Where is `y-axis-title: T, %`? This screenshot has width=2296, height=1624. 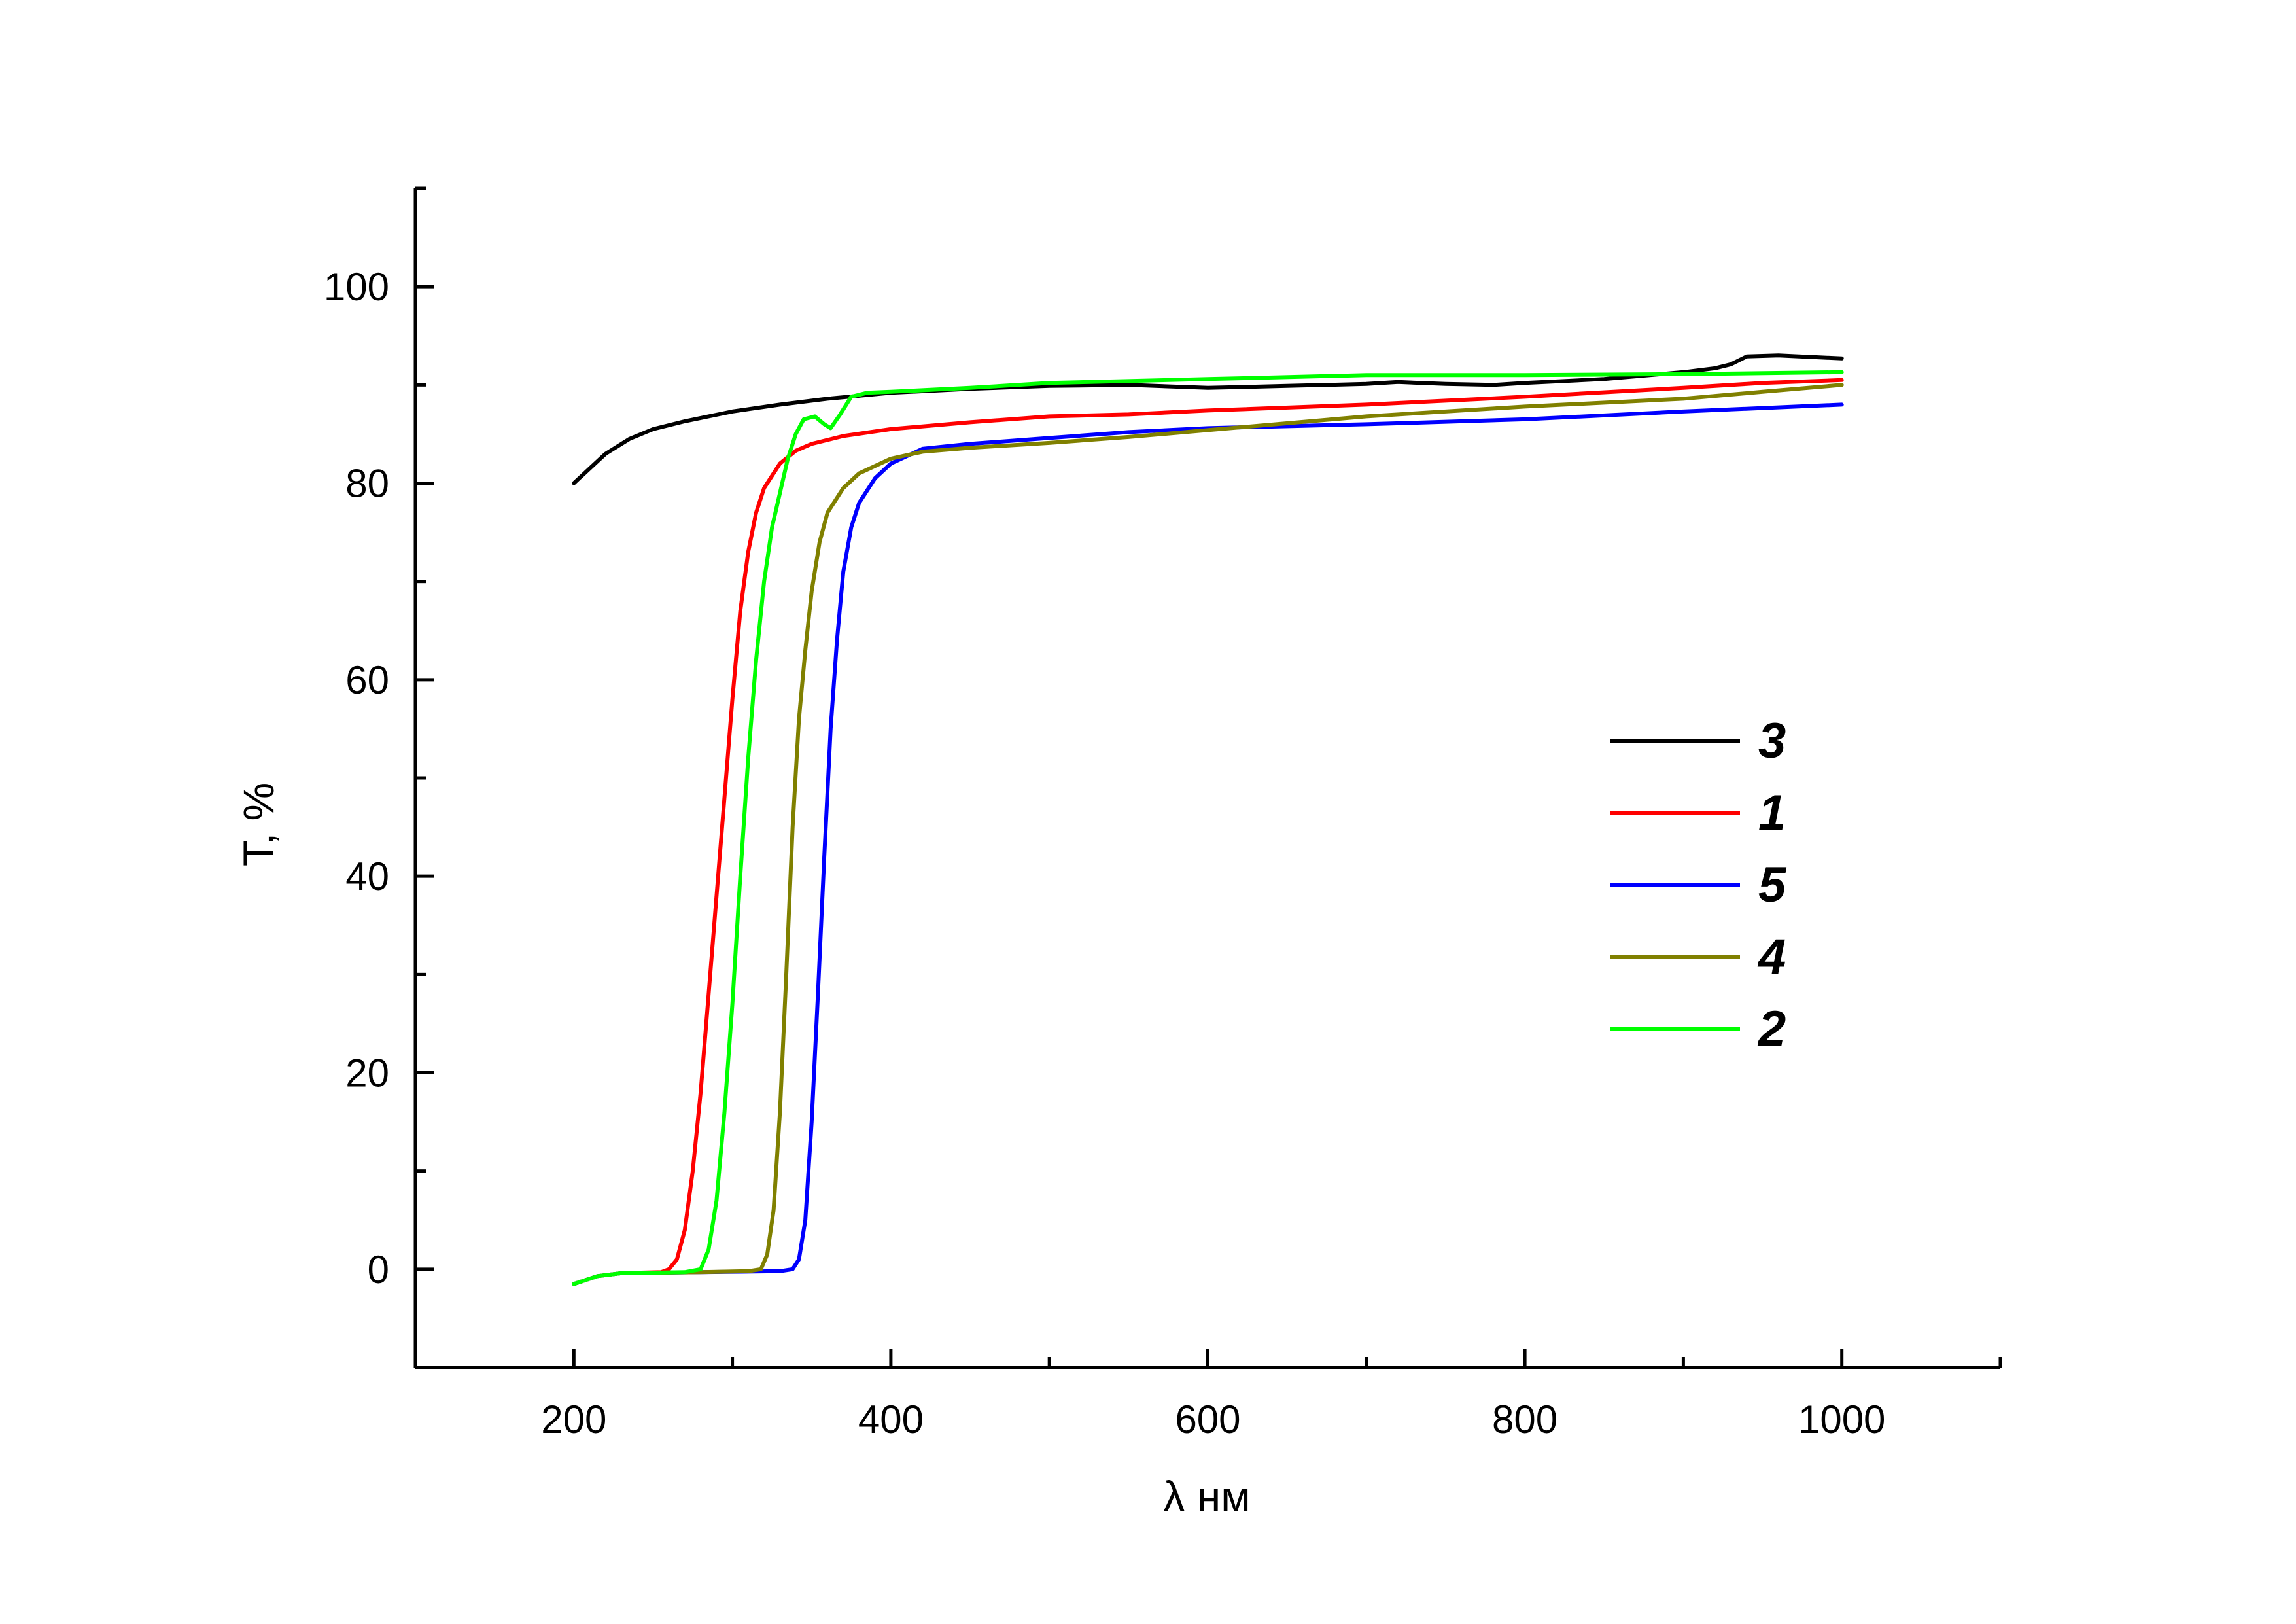 y-axis-title: T, % is located at coordinates (258, 824).